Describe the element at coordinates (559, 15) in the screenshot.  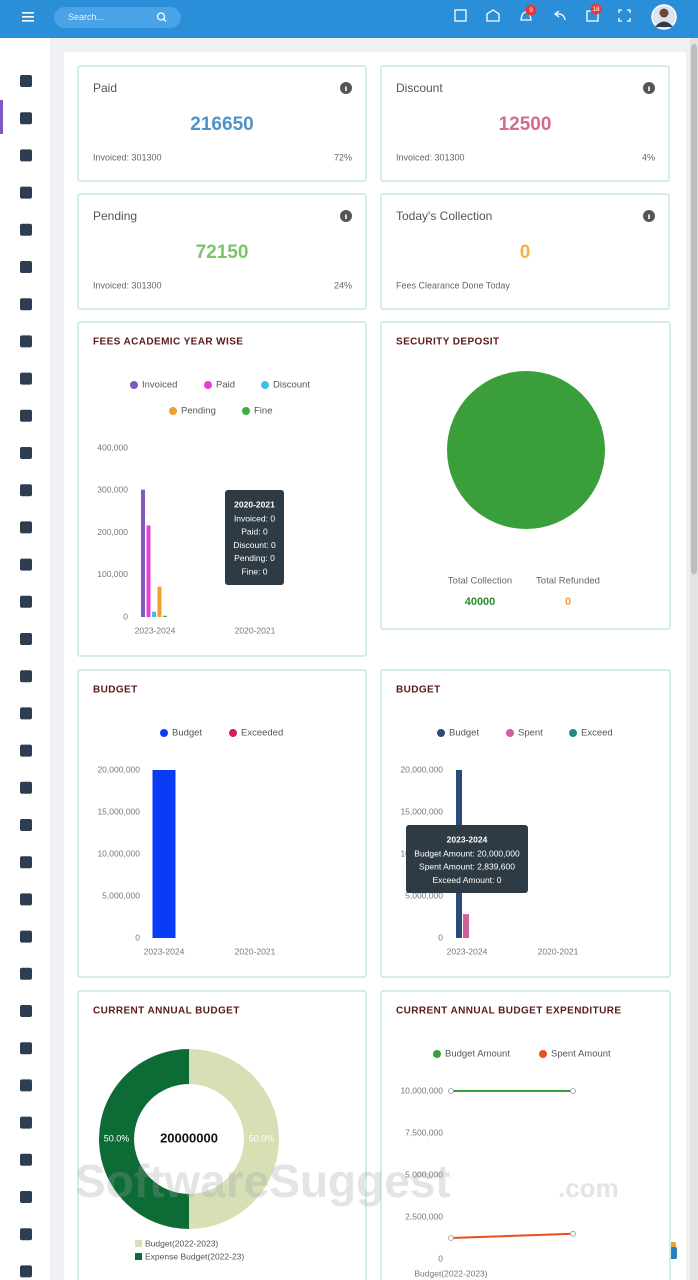
I see `reply-icon` at that location.